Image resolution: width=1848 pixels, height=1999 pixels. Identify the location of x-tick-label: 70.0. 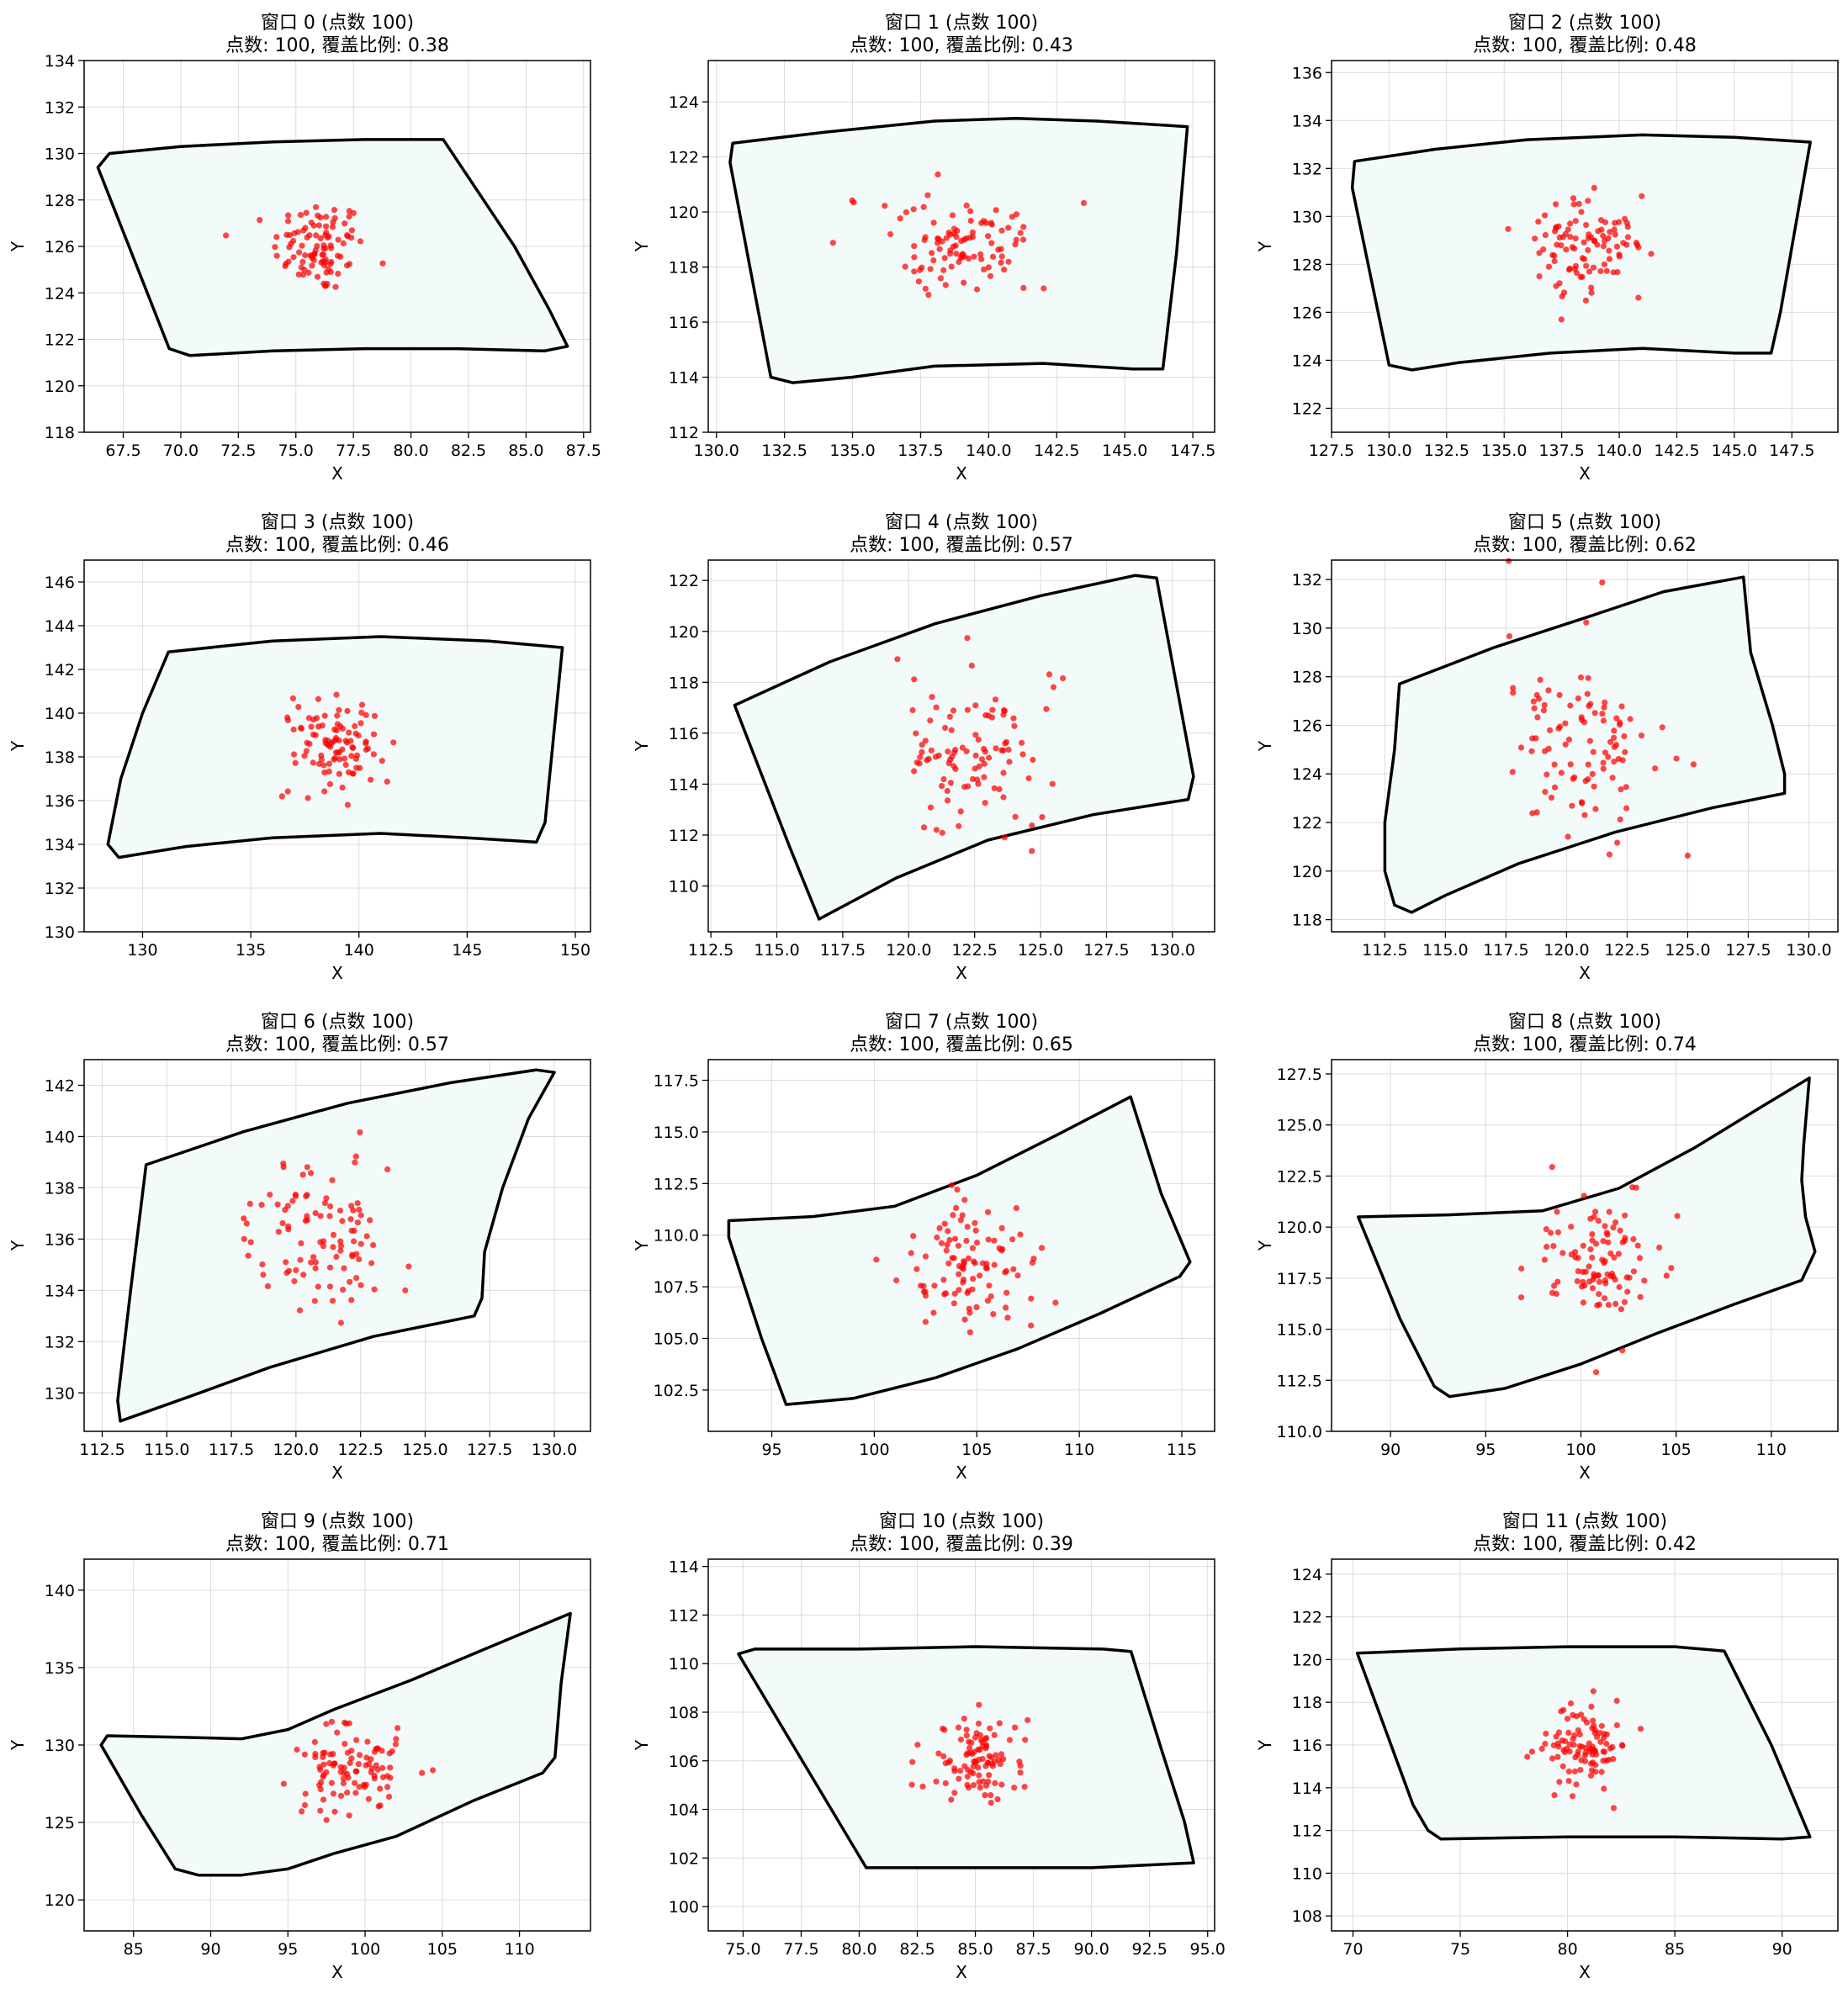
(181, 451).